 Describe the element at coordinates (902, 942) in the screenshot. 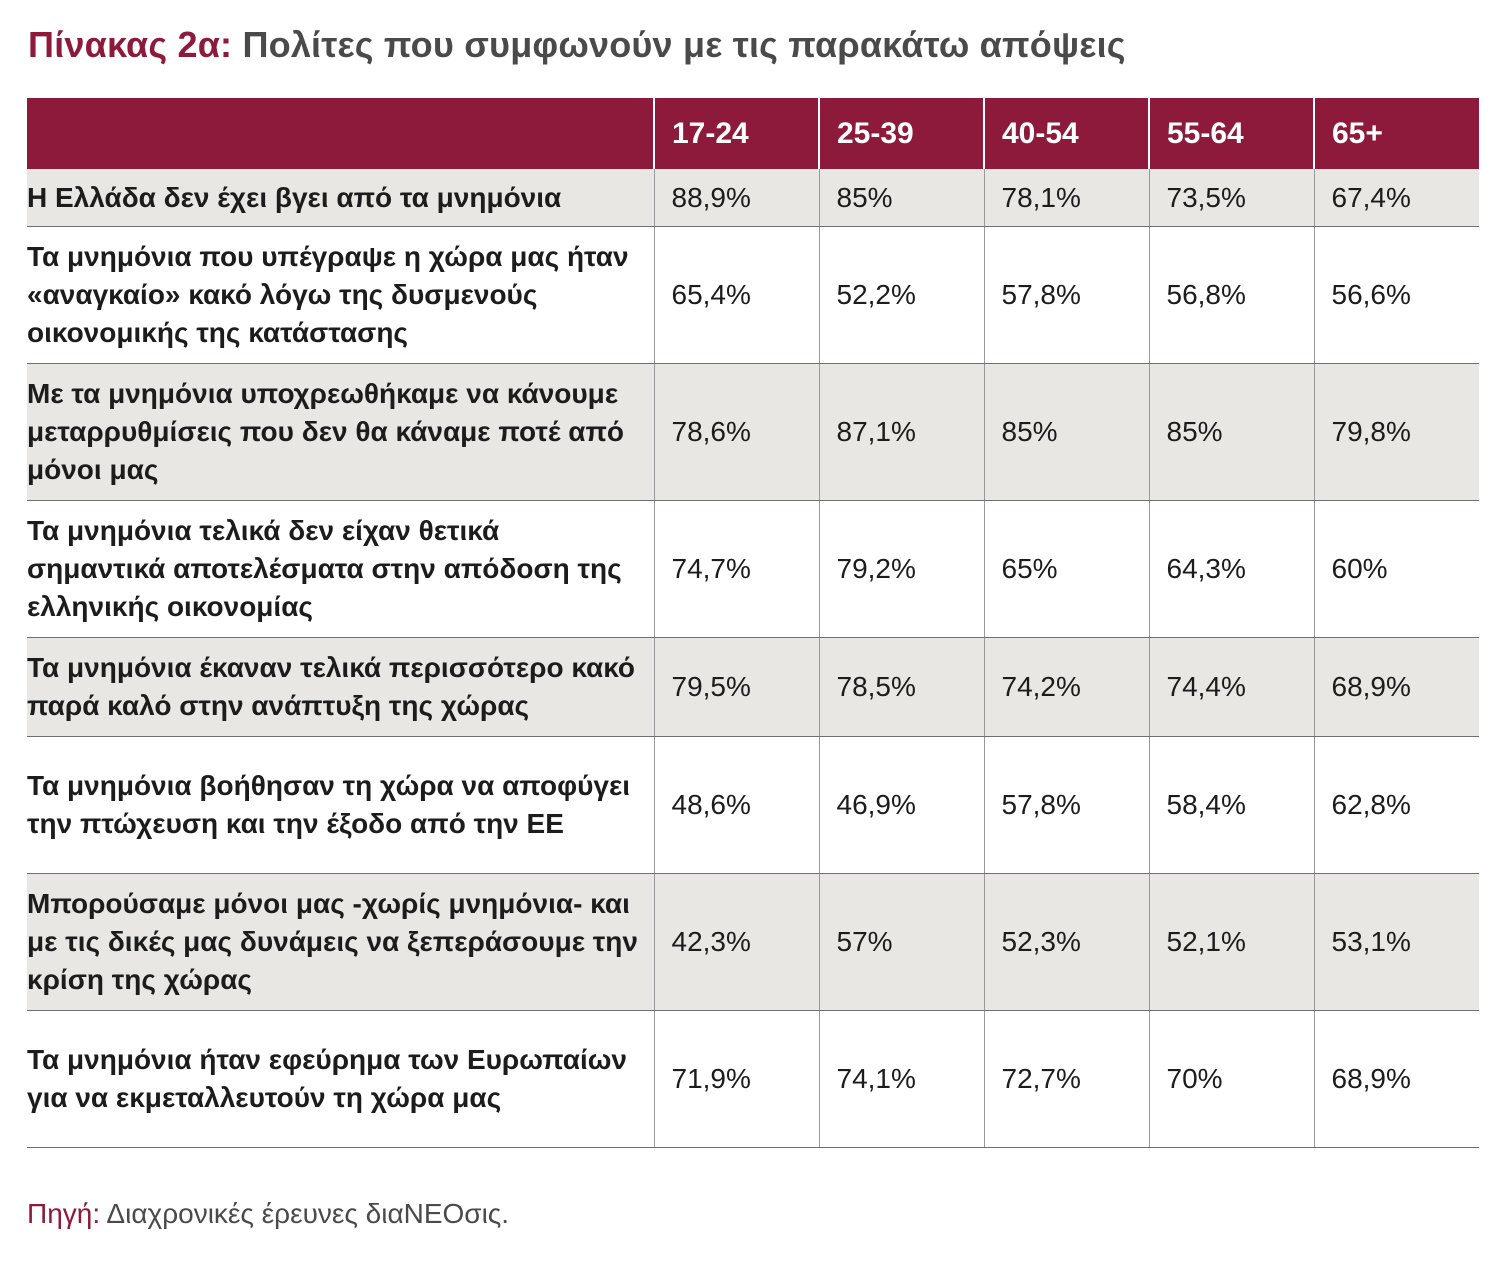

I see `value-cell: 57%` at that location.